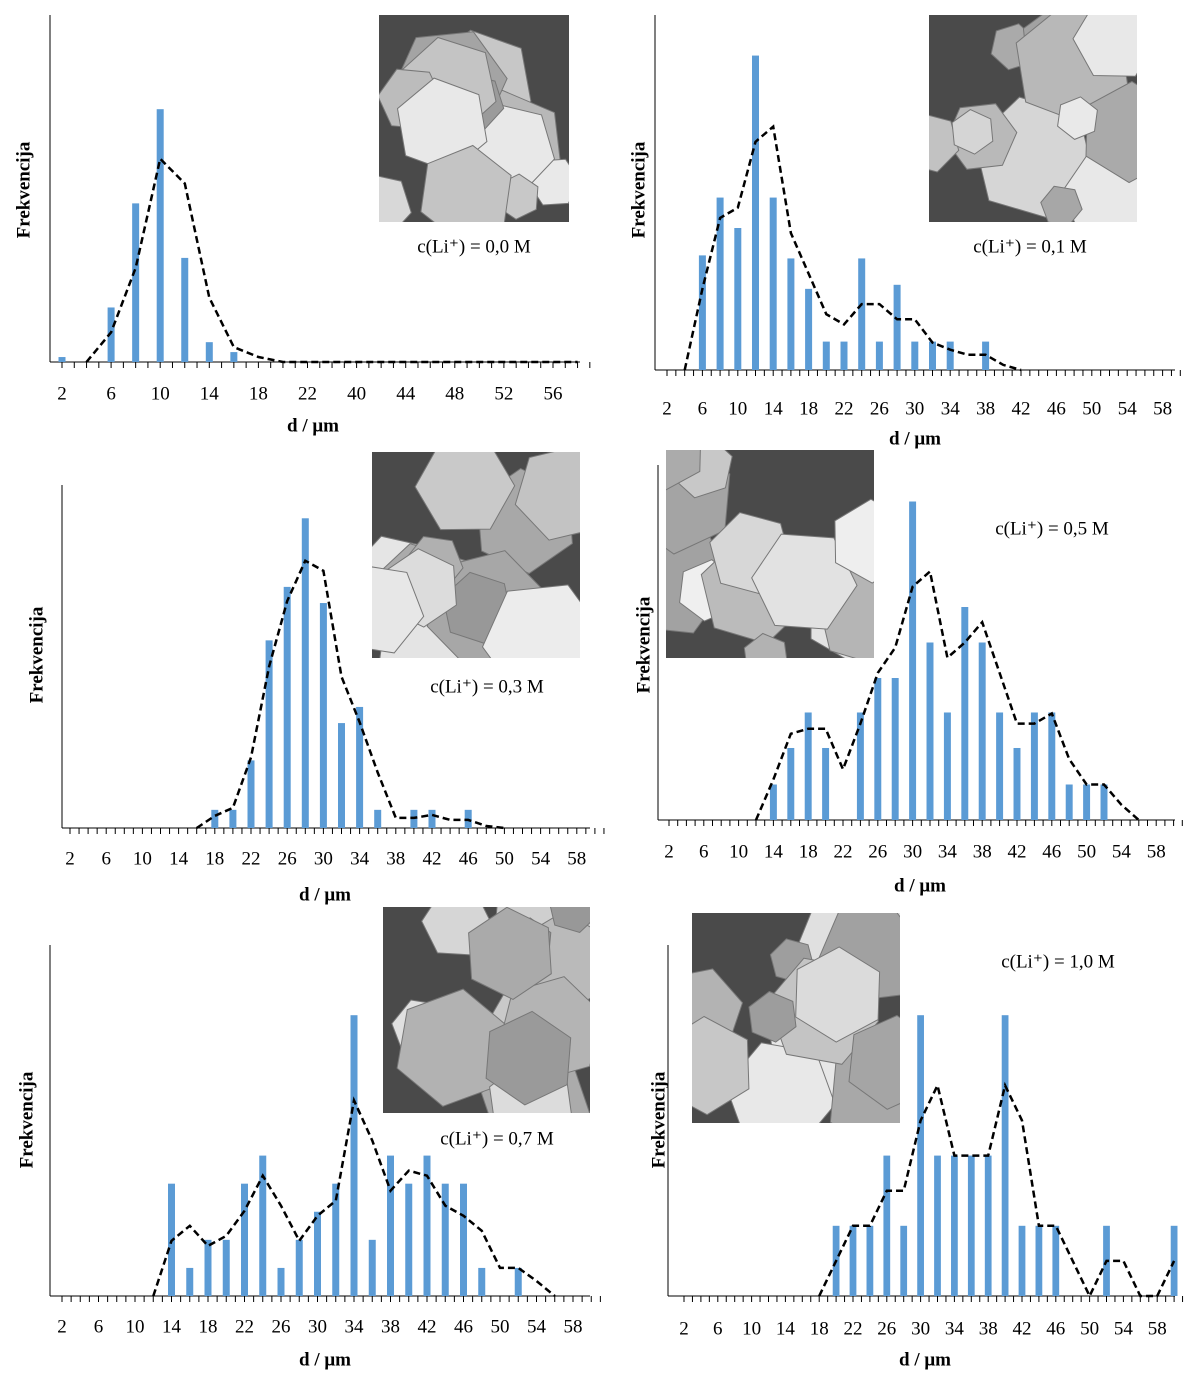 This screenshot has width=1185, height=1376. I want to click on x-tick-label: 48, so click(454, 393).